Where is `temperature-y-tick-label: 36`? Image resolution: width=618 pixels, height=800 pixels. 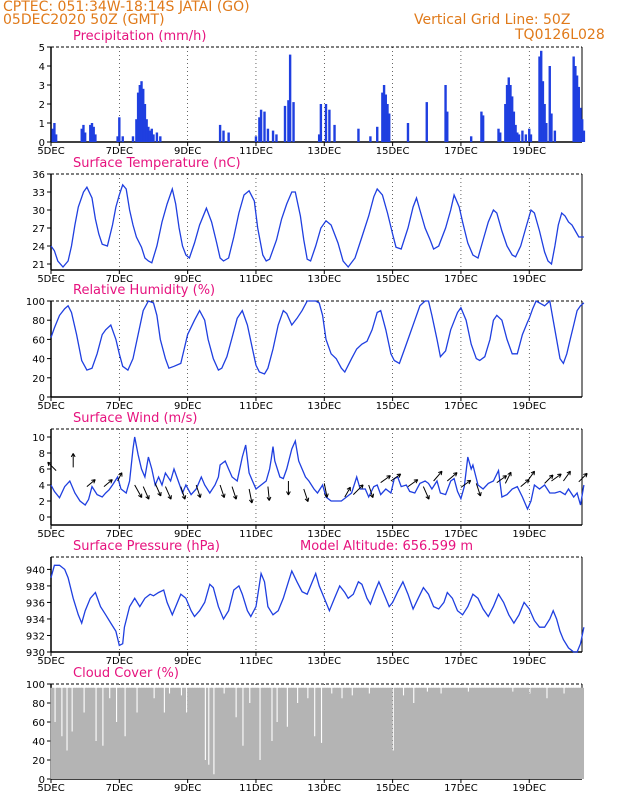
temperature-y-tick-label: 36 is located at coordinates (38, 175).